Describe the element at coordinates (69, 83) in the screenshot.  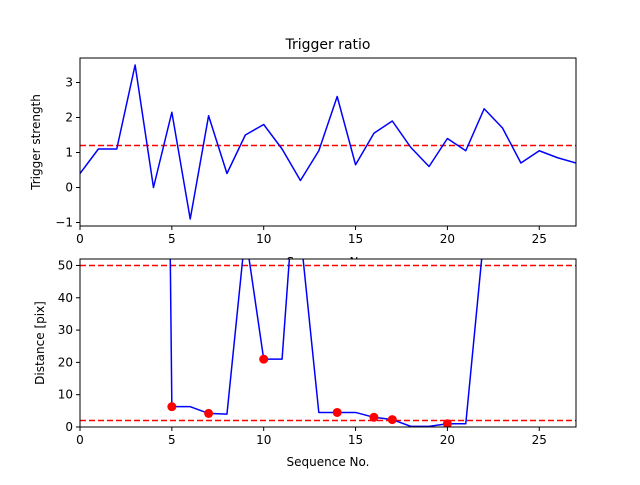
I see `y-tick-label: 3` at that location.